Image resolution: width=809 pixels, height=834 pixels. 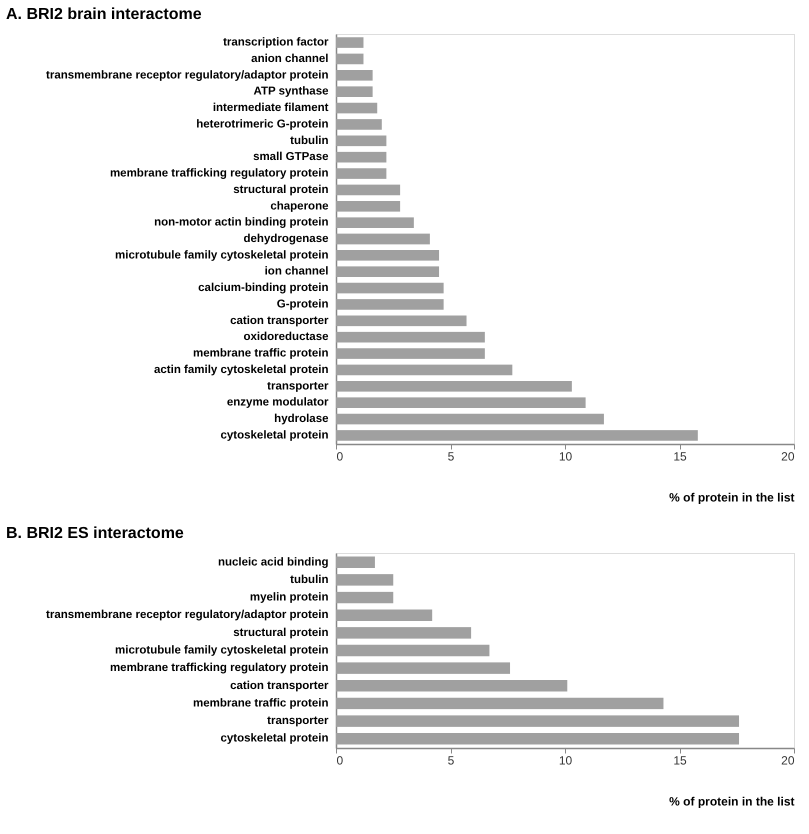 What do you see at coordinates (289, 598) in the screenshot?
I see `y-tick-label: myelin protein` at bounding box center [289, 598].